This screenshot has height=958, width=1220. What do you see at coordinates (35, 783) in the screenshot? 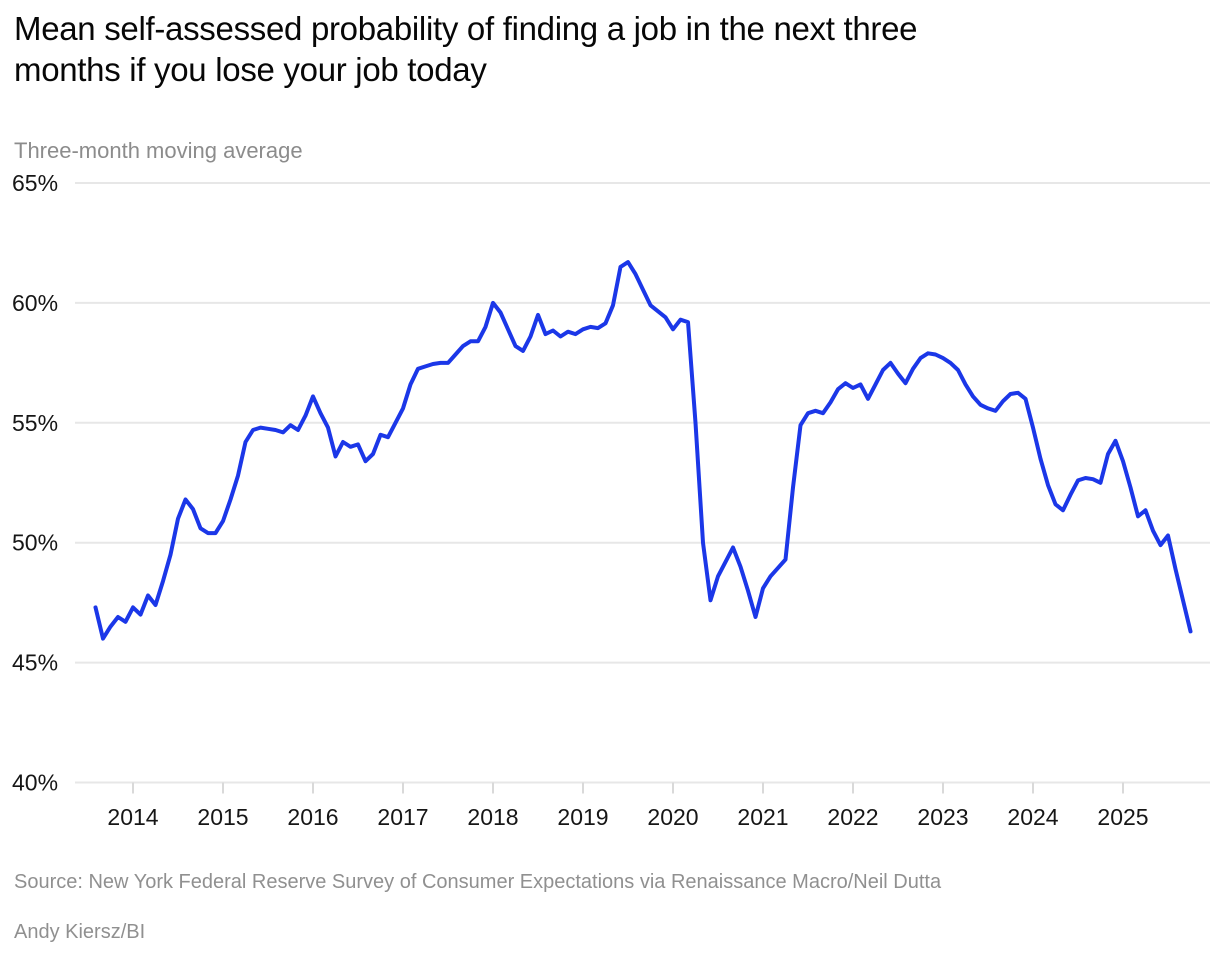
I see `y-axis-label: 40%` at bounding box center [35, 783].